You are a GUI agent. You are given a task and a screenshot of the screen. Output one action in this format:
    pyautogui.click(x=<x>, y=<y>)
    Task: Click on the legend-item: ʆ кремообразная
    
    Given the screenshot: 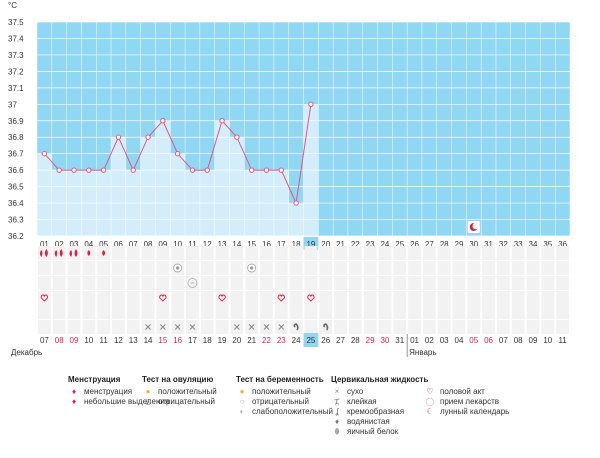 What is the action you would take?
    pyautogui.click(x=379, y=412)
    